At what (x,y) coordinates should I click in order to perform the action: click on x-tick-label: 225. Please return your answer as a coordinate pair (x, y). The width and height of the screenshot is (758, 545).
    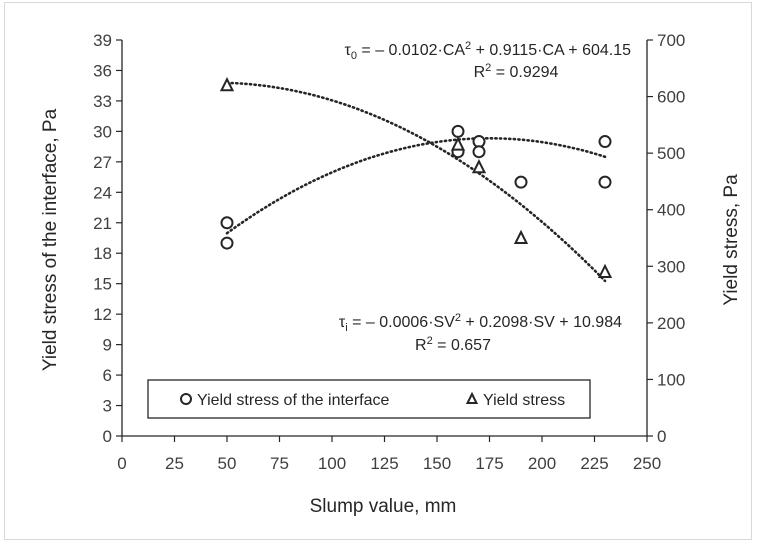
    Looking at the image, I should click on (594, 463).